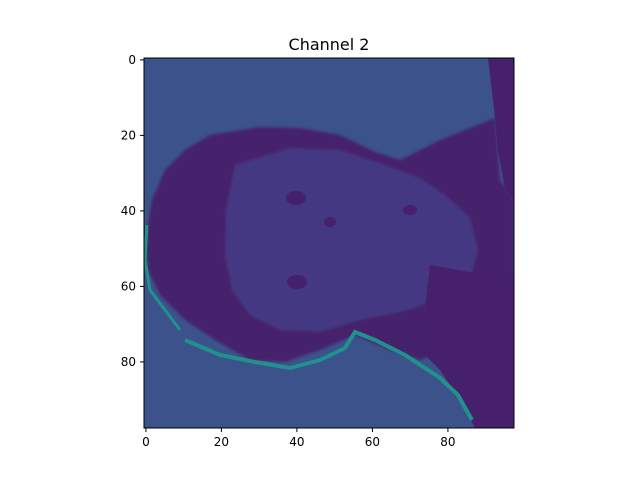 This screenshot has width=640, height=480. Describe the element at coordinates (221, 442) in the screenshot. I see `x-tick-label: 20` at that location.